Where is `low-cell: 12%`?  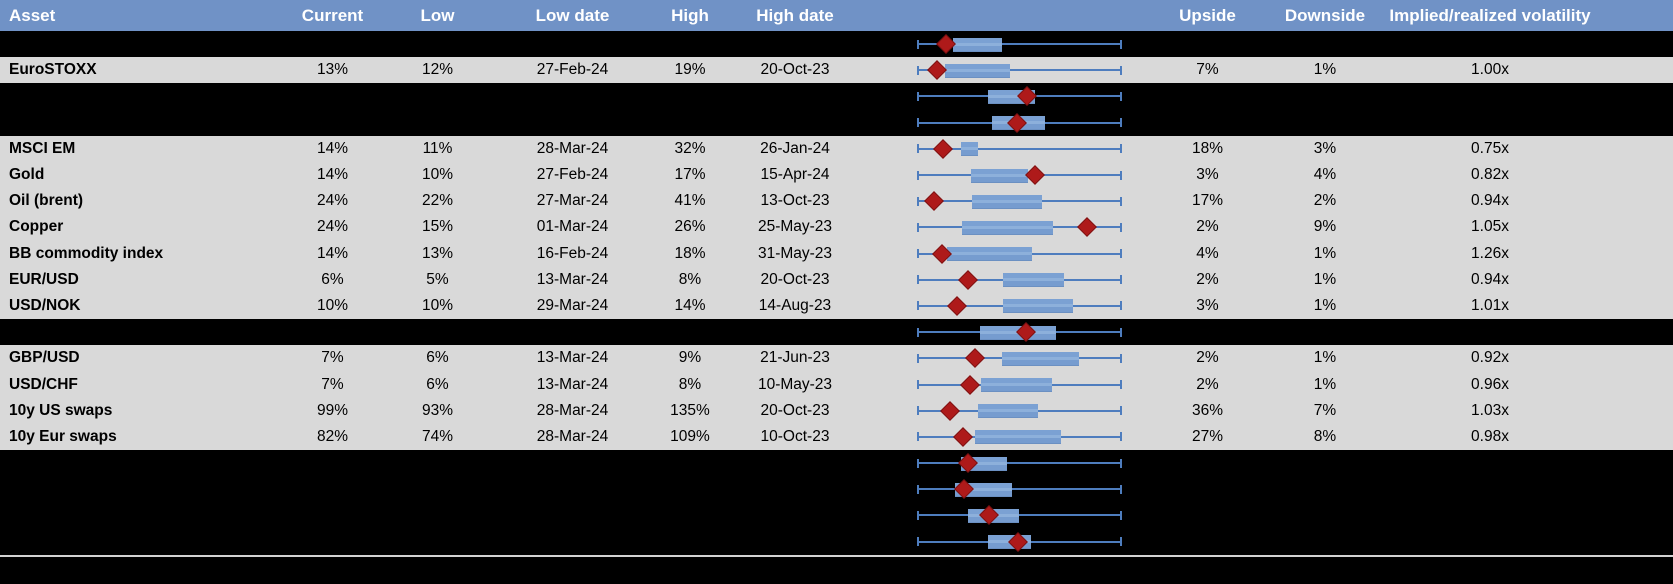
low-cell: 12% is located at coordinates (437, 70).